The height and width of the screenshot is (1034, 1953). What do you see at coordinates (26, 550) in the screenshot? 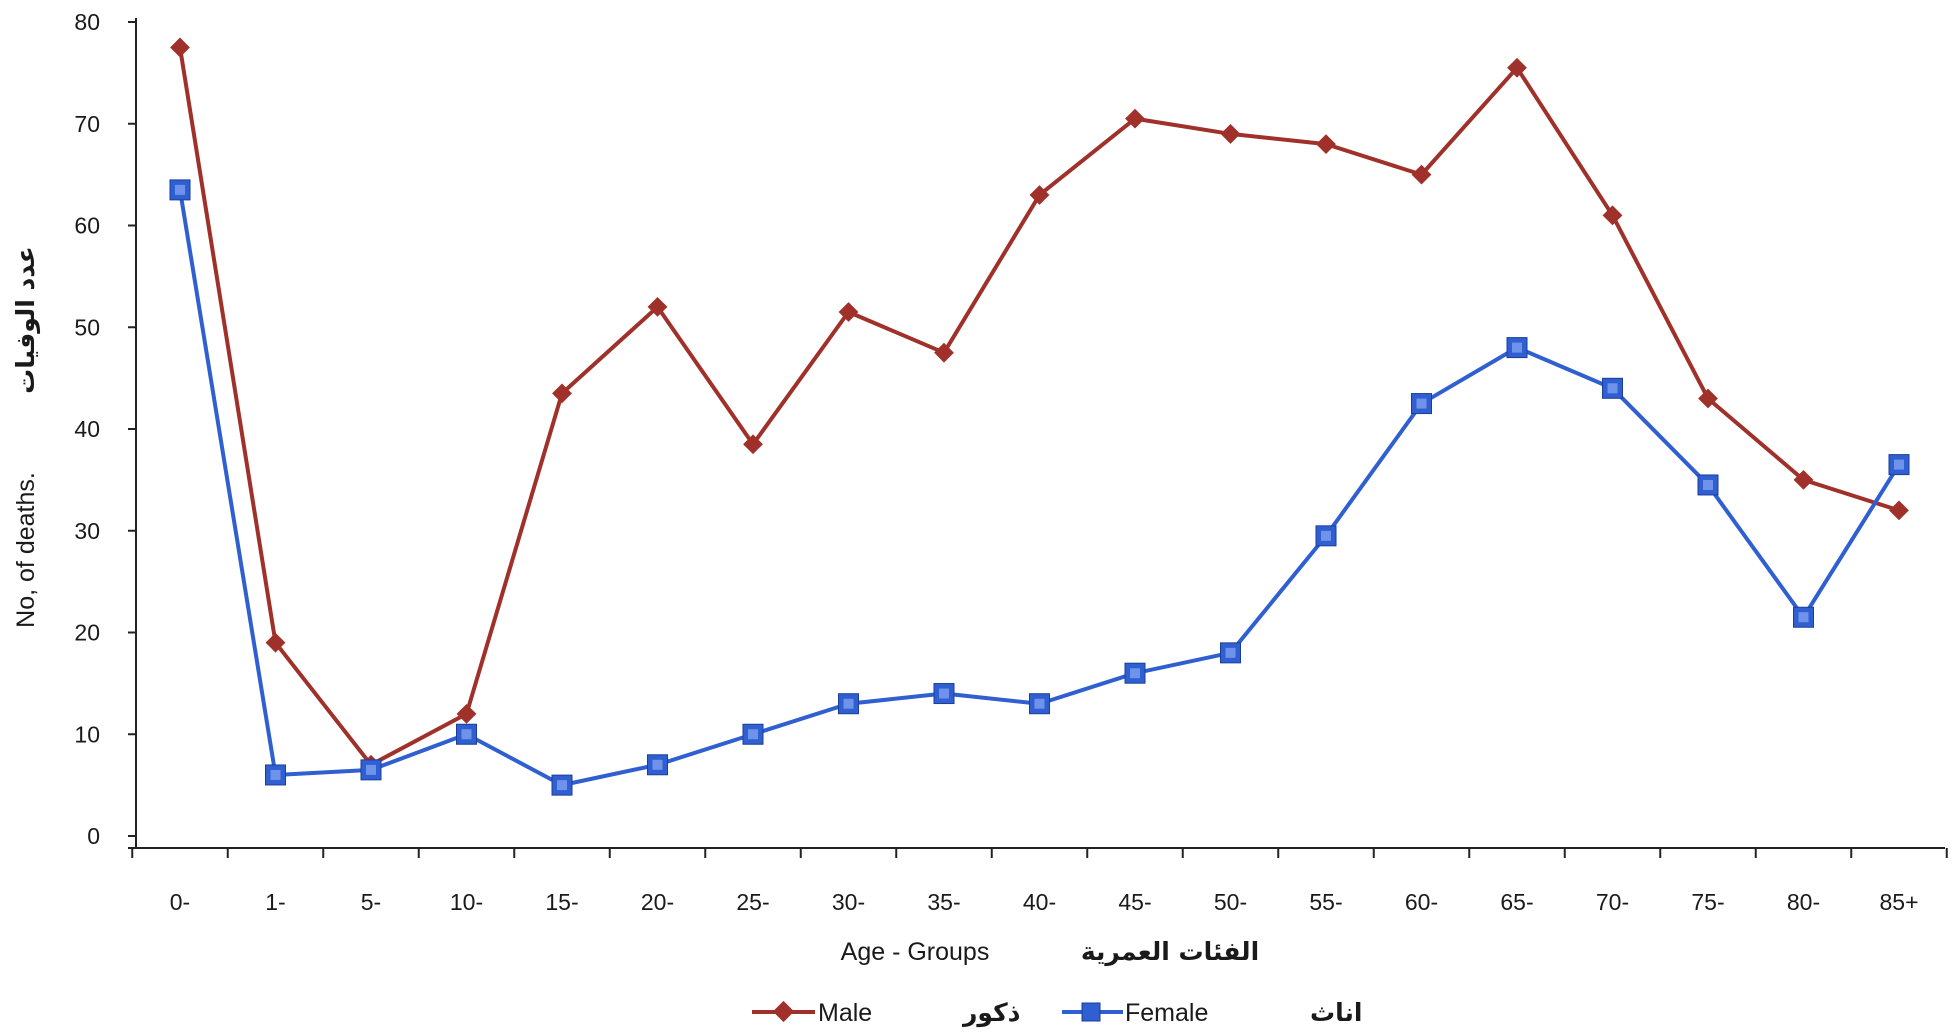
I see `y-axis-title-en: No, of deaths.` at bounding box center [26, 550].